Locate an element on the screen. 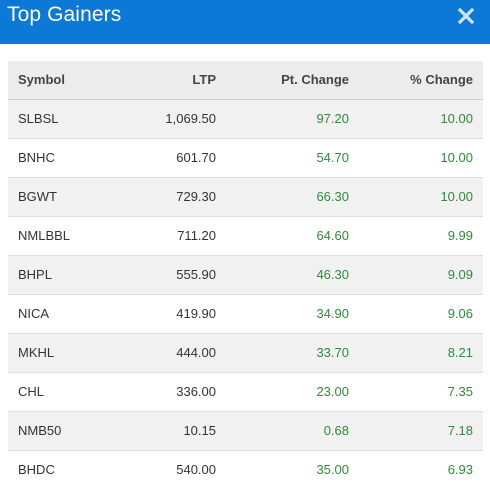 The width and height of the screenshot is (490, 487). cell-symbol: CHL is located at coordinates (31, 391).